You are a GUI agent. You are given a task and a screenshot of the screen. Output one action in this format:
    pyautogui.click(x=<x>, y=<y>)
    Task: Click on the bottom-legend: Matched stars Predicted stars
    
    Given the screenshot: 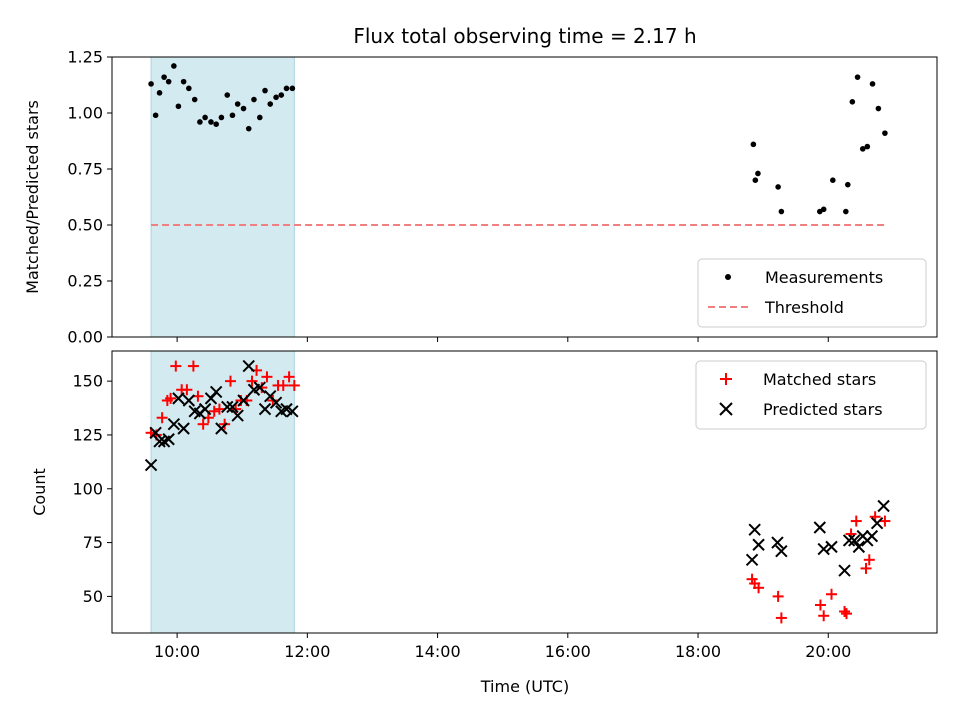 What is the action you would take?
    pyautogui.click(x=811, y=395)
    